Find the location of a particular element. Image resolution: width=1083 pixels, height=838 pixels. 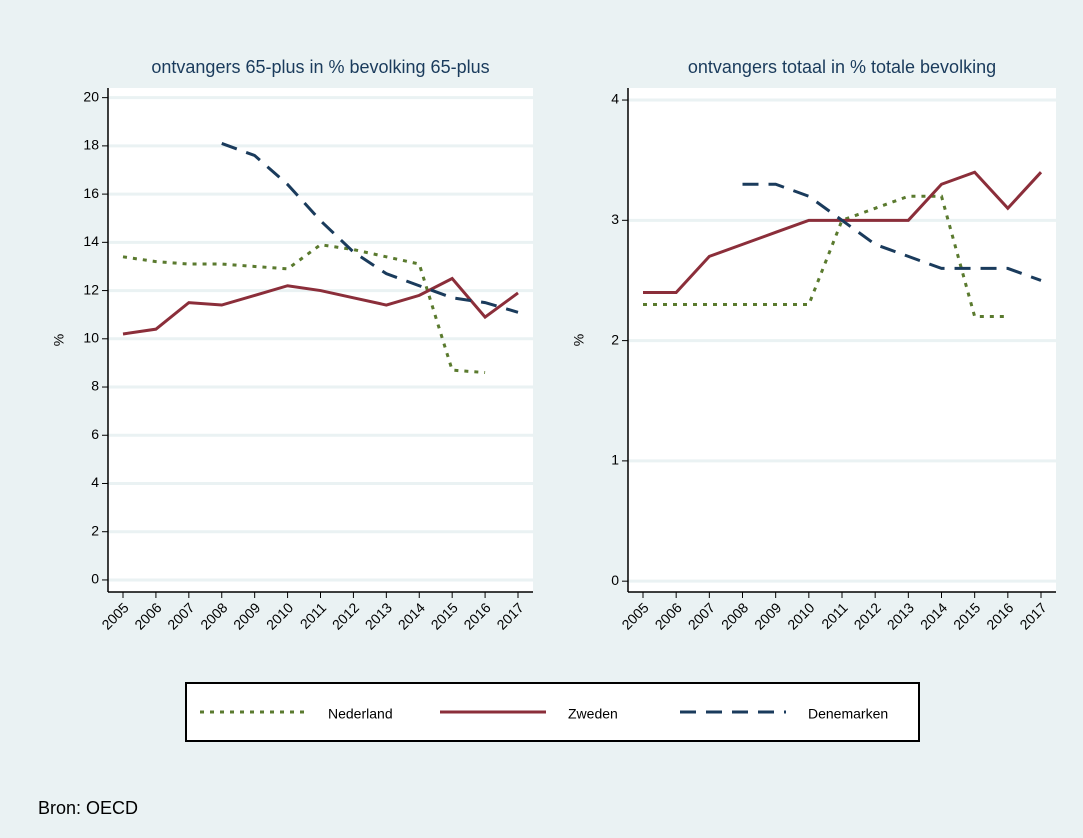

y-tick-label: 14 is located at coordinates (91, 241).